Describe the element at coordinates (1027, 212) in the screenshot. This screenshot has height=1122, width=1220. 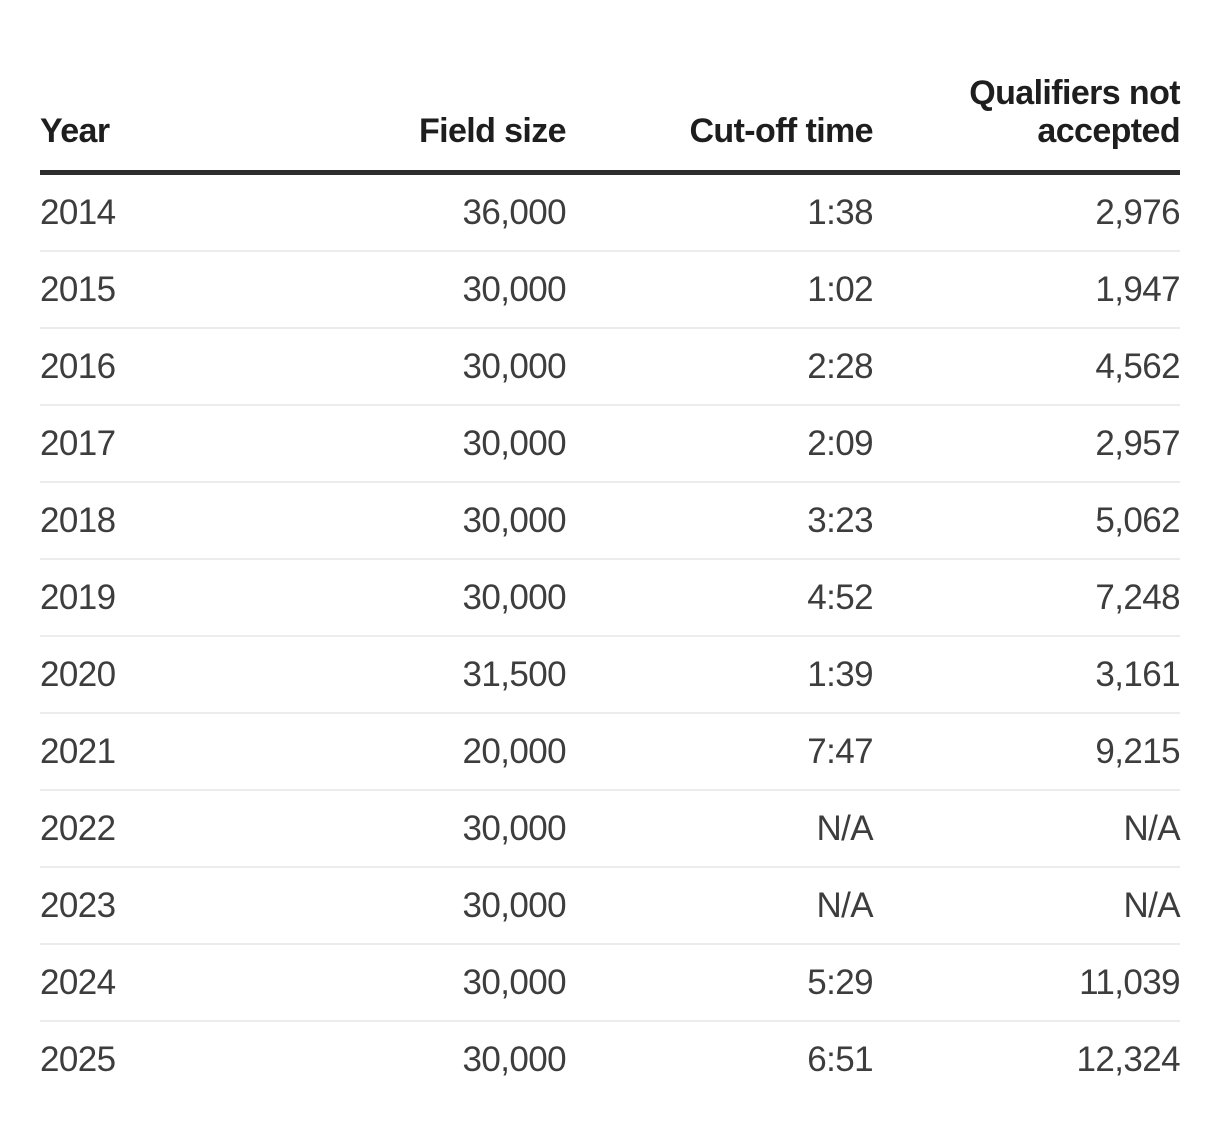
I see `qualifiers-cell: 2,976` at that location.